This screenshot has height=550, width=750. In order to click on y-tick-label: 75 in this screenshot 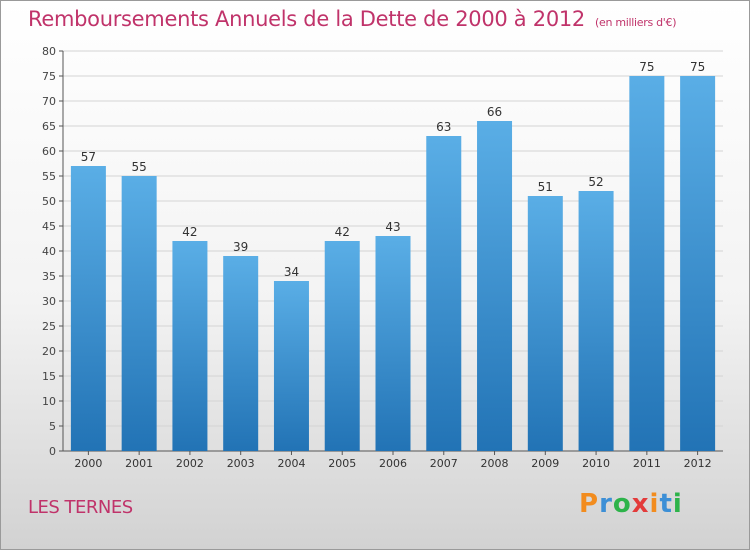, I will do `click(49, 76)`.